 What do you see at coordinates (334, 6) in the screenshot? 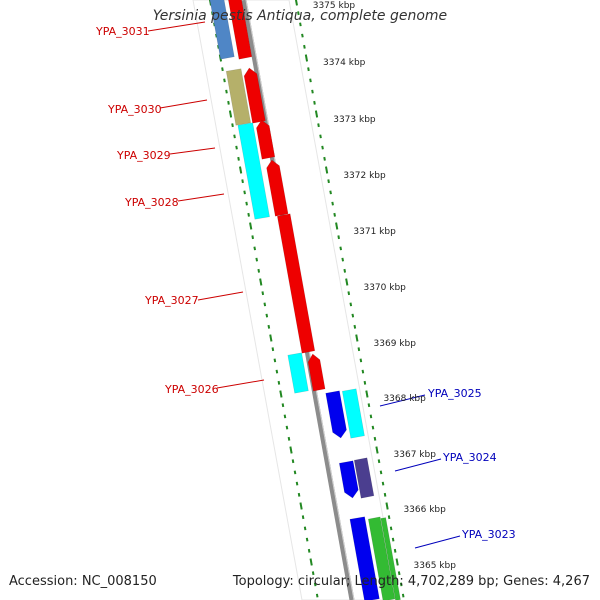
I see `kbp-label: 3375 kbp` at bounding box center [334, 6].